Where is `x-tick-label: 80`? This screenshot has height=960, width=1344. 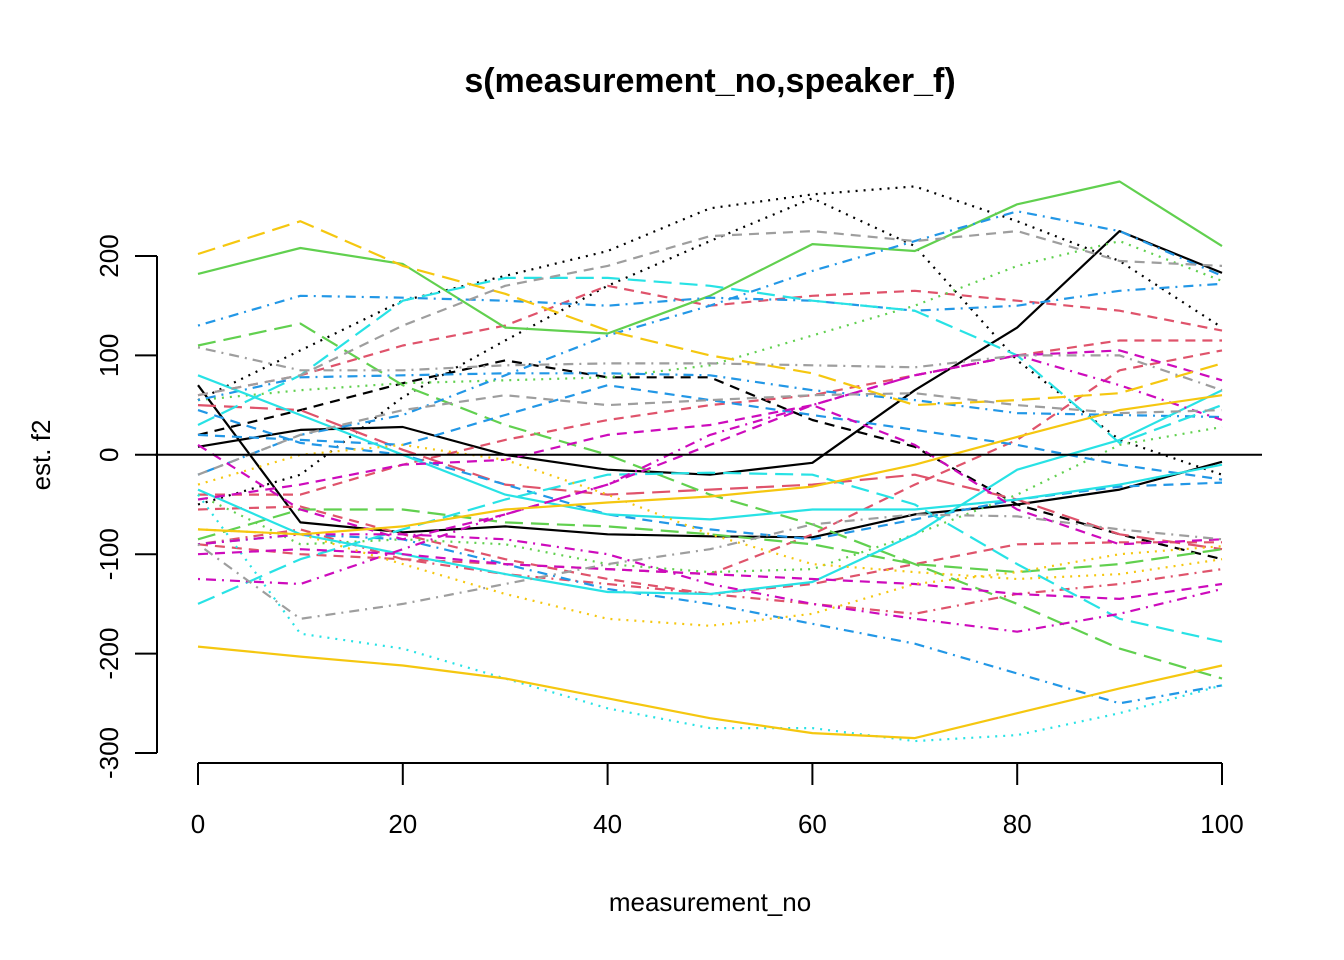 x-tick-label: 80 is located at coordinates (1017, 824).